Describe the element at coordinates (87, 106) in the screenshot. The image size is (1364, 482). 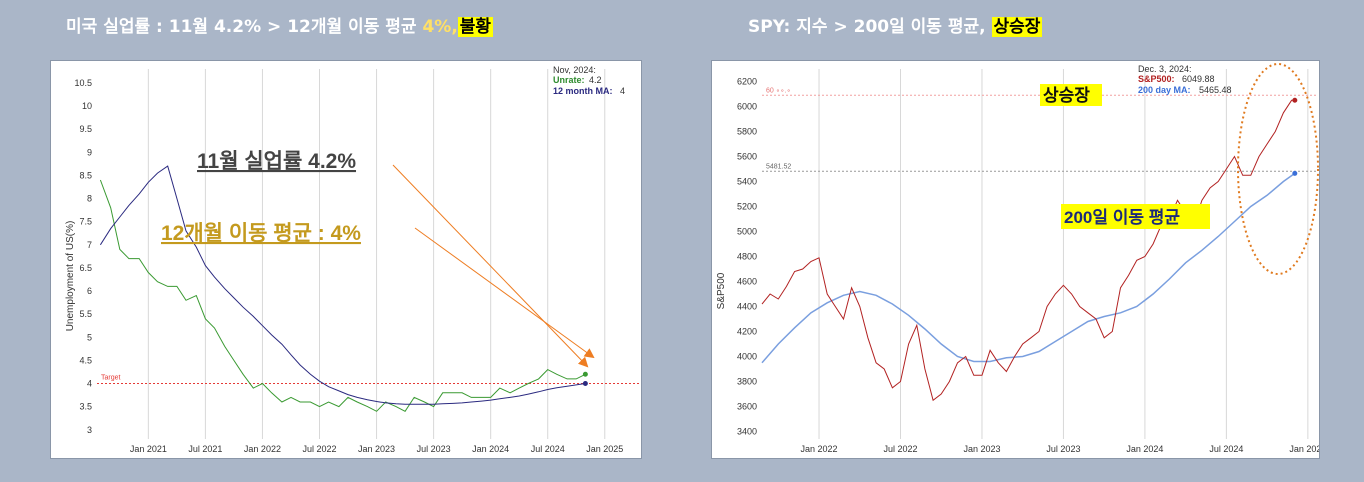
I see `y-tick-label: 10` at that location.